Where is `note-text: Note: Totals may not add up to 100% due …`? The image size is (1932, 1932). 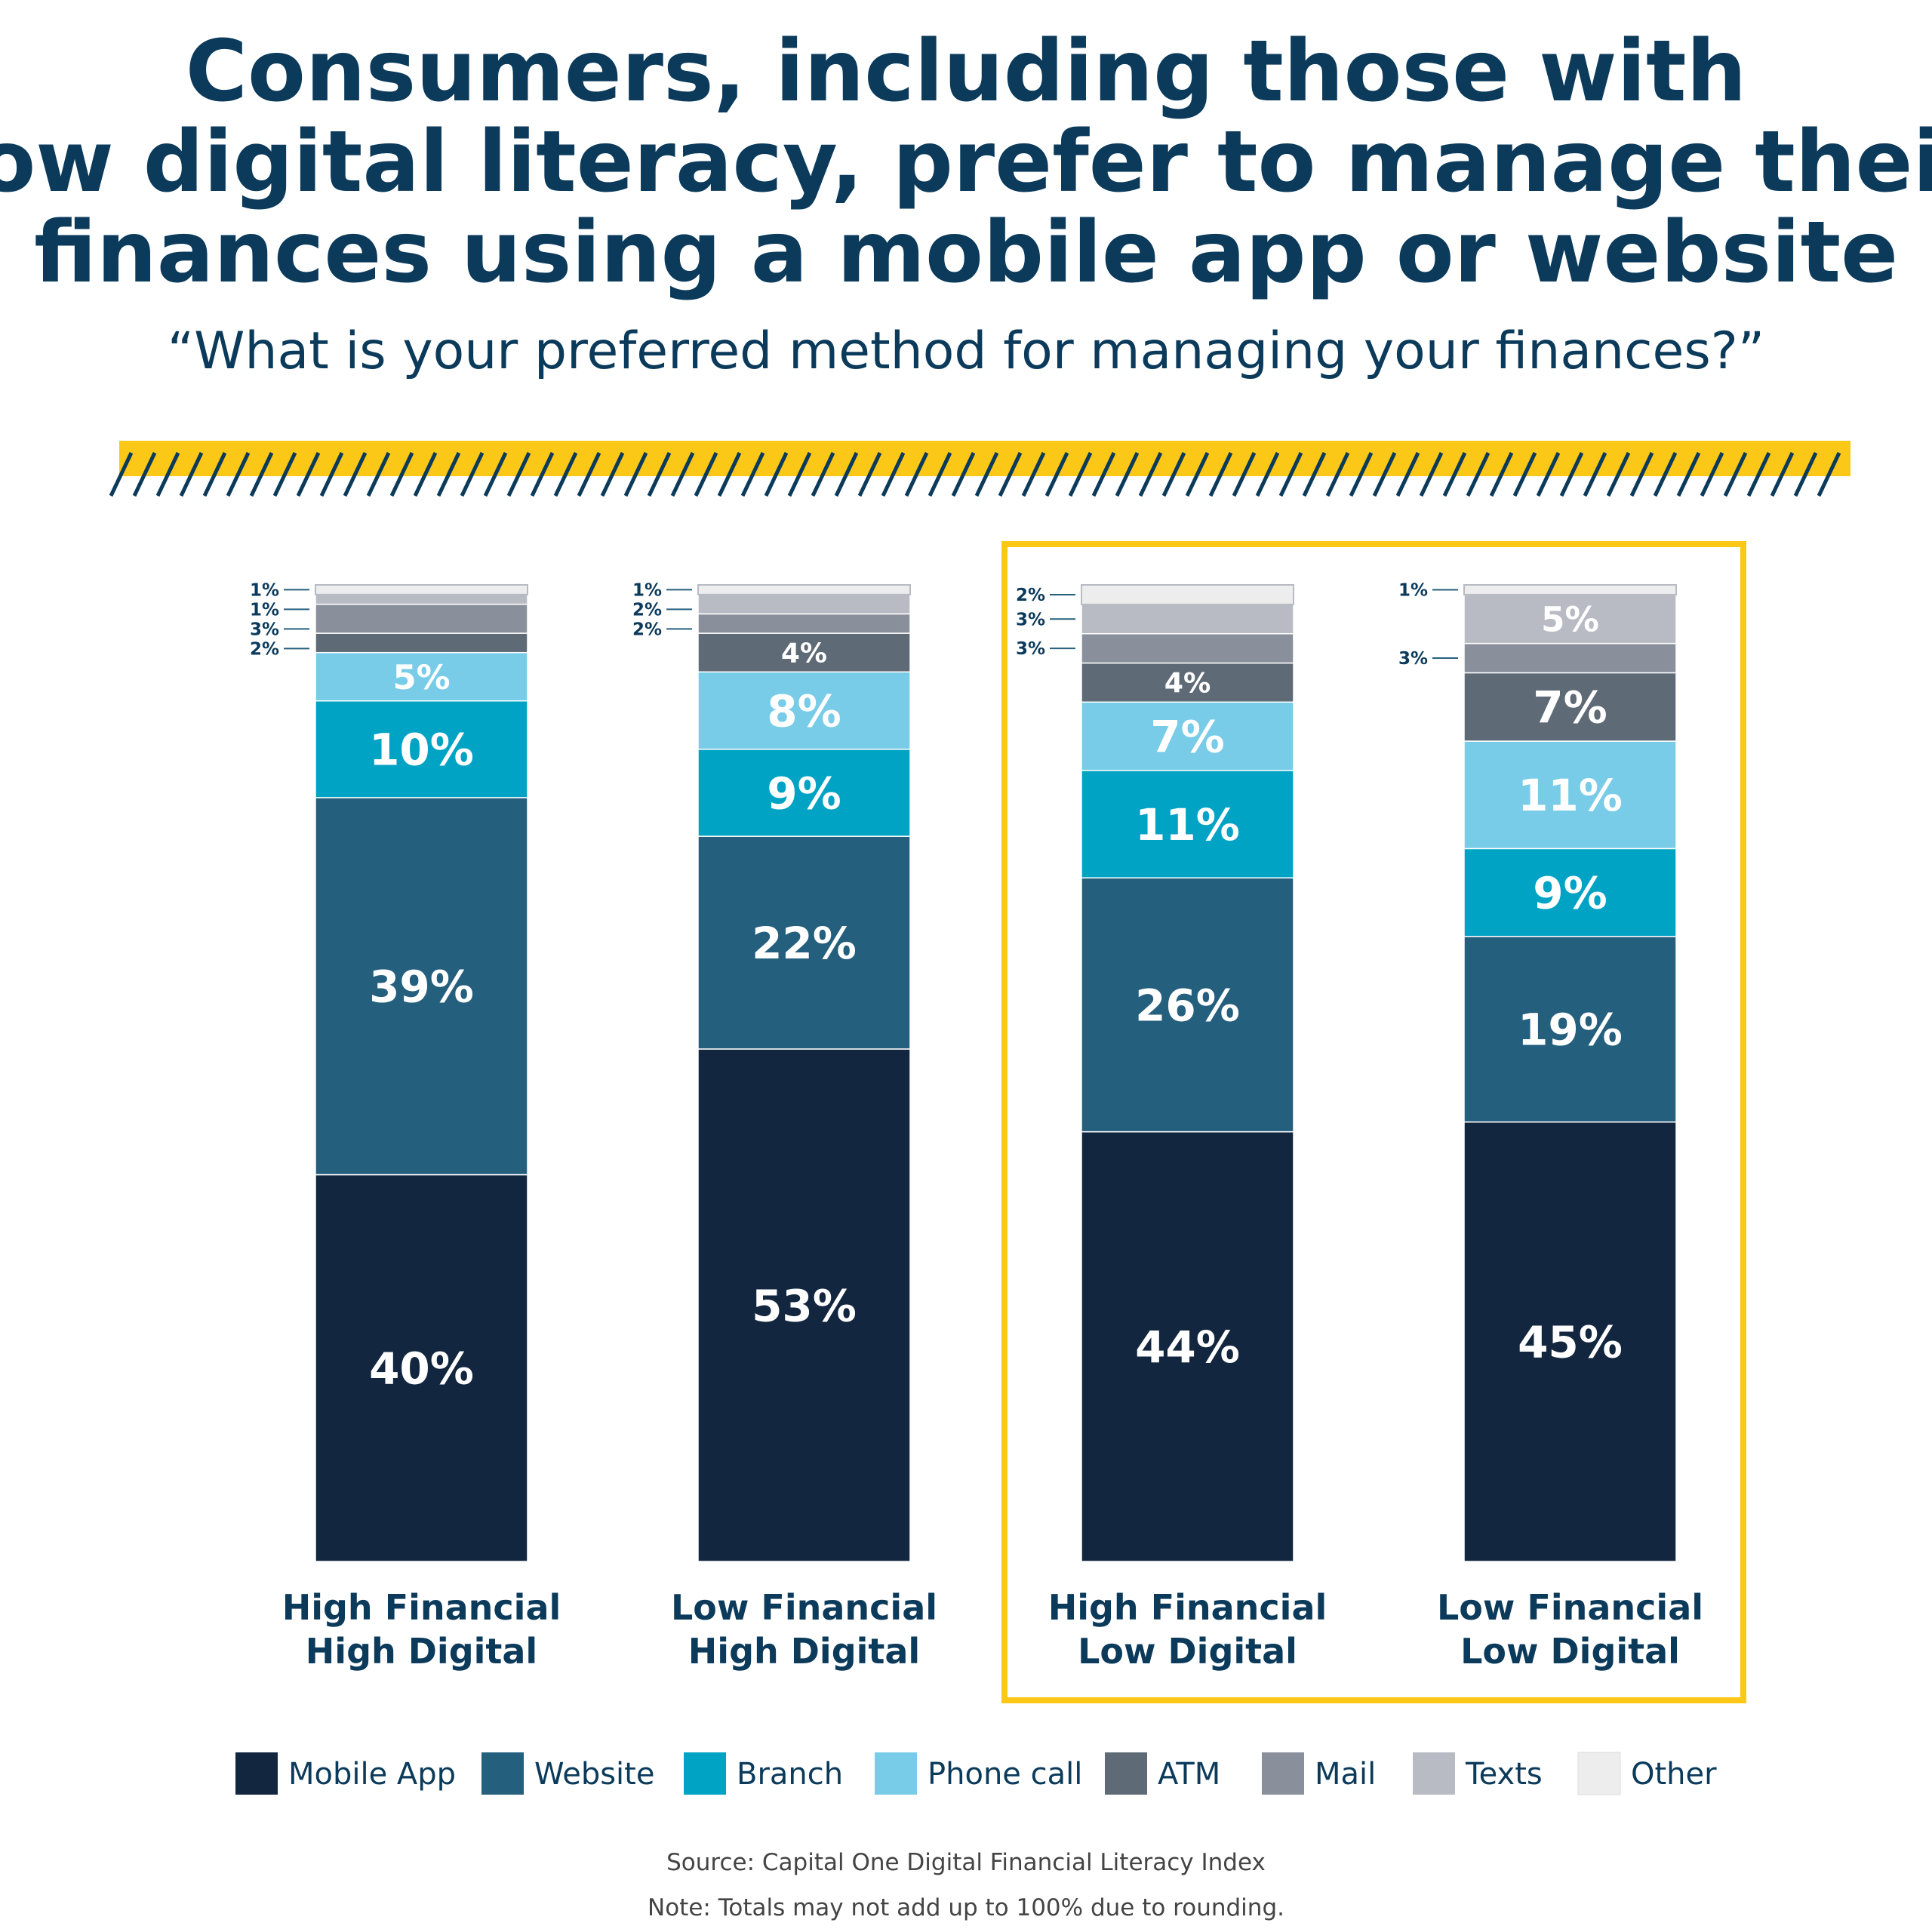 note-text: Note: Totals may not add up to 100% due … is located at coordinates (966, 1907).